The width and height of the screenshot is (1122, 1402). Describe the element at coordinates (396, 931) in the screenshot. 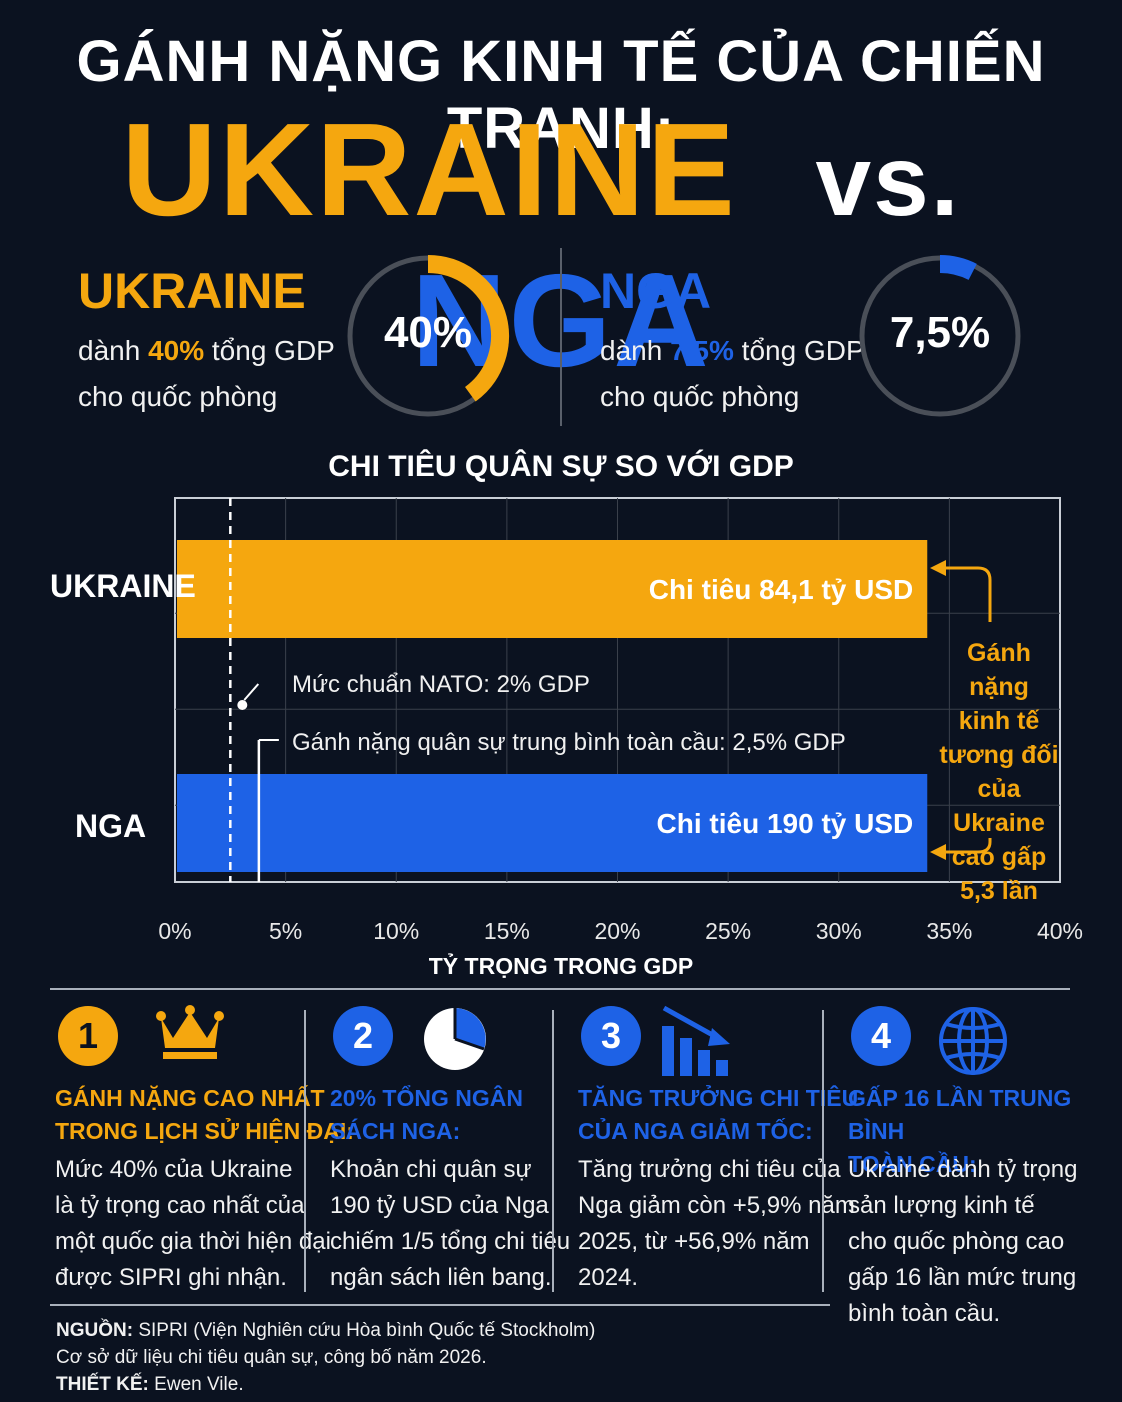

I see `x-tick-label: 10%` at that location.